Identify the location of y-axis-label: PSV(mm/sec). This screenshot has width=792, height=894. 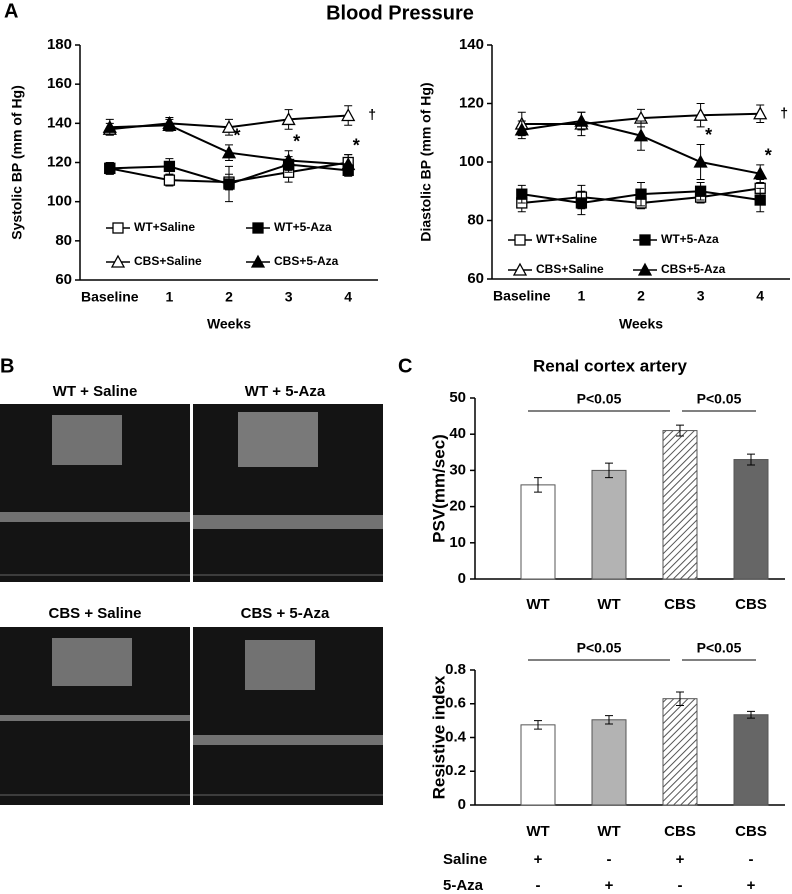
(438, 488).